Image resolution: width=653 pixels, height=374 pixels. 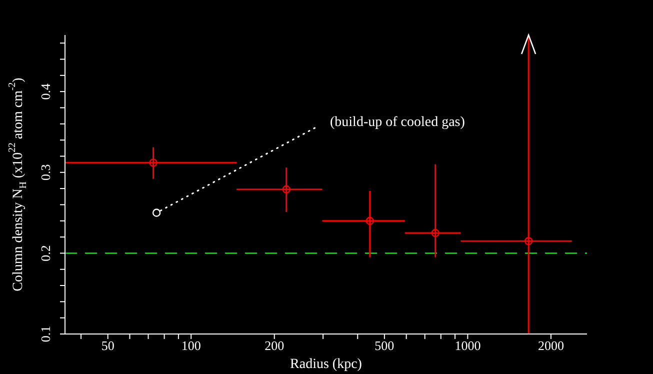 What do you see at coordinates (107, 346) in the screenshot?
I see `x-tick-label: 50` at bounding box center [107, 346].